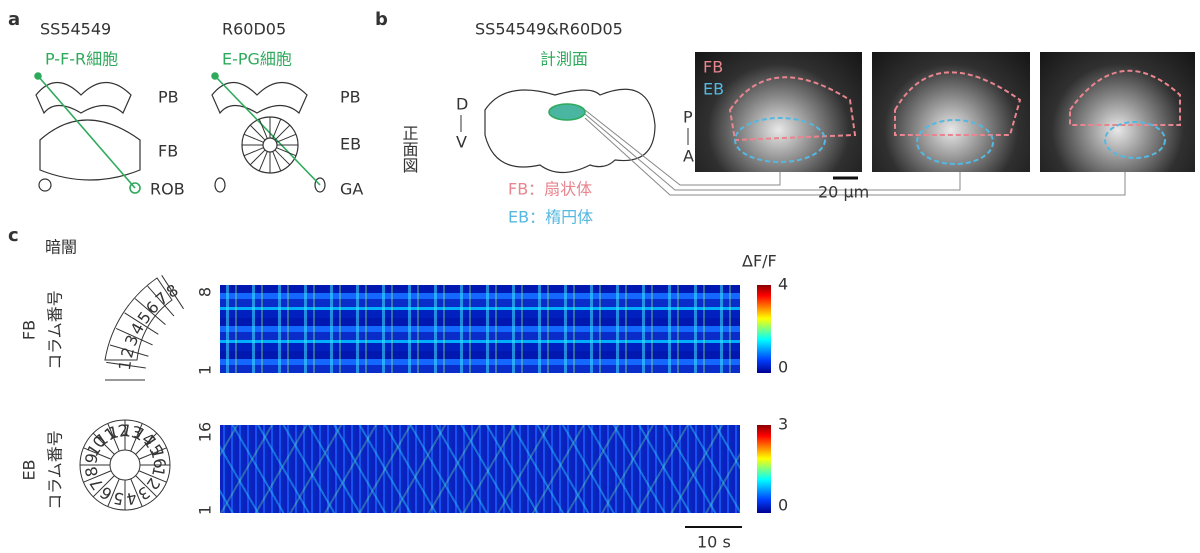 The image size is (1200, 553). I want to click on row-label: 16, so click(205, 432).